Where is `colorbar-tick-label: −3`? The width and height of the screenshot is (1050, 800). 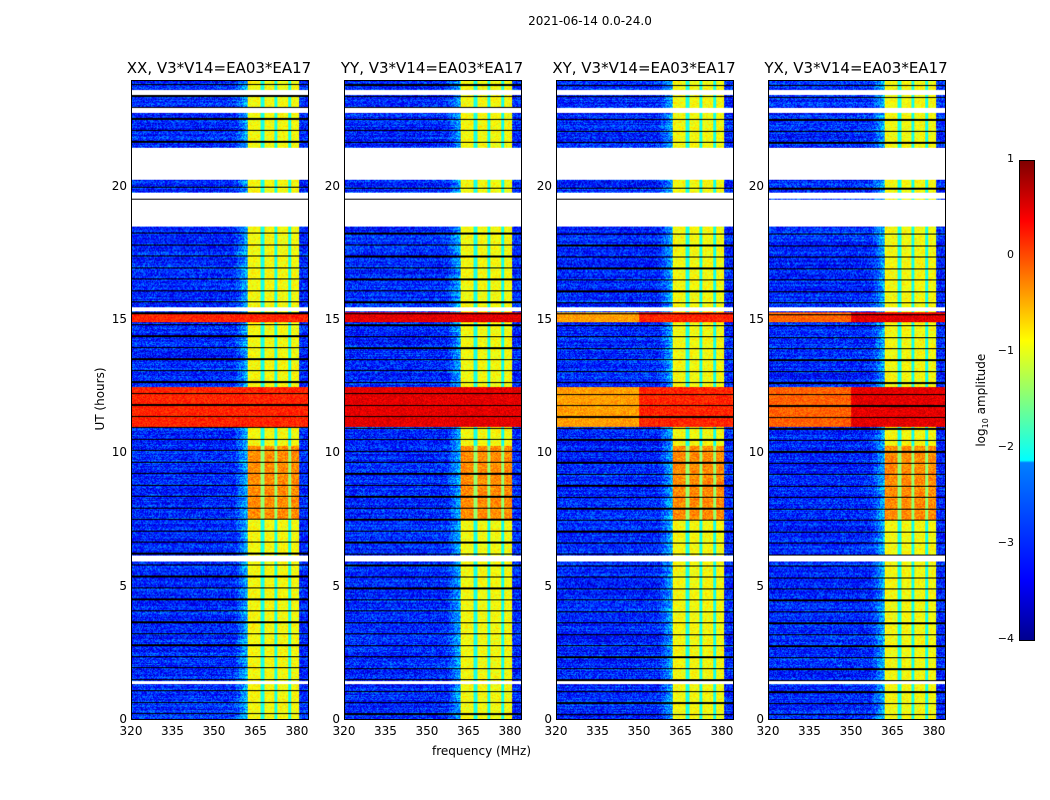
colorbar-tick-label: −3 is located at coordinates (1005, 542).